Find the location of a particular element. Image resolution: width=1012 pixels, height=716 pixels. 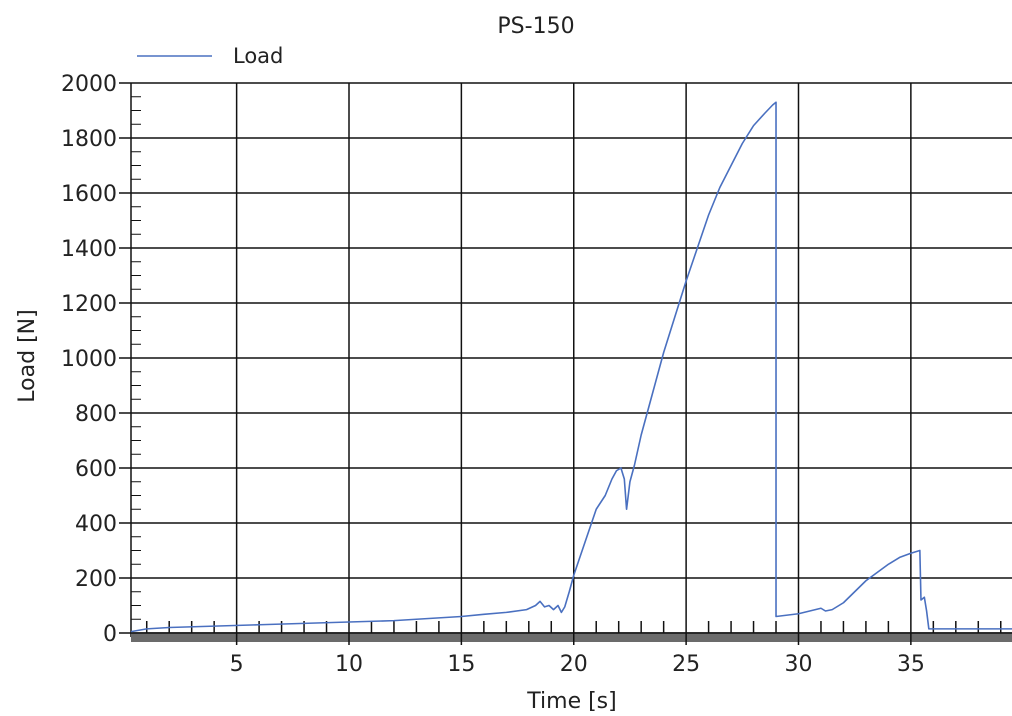

x-axis-band is located at coordinates (571, 637).